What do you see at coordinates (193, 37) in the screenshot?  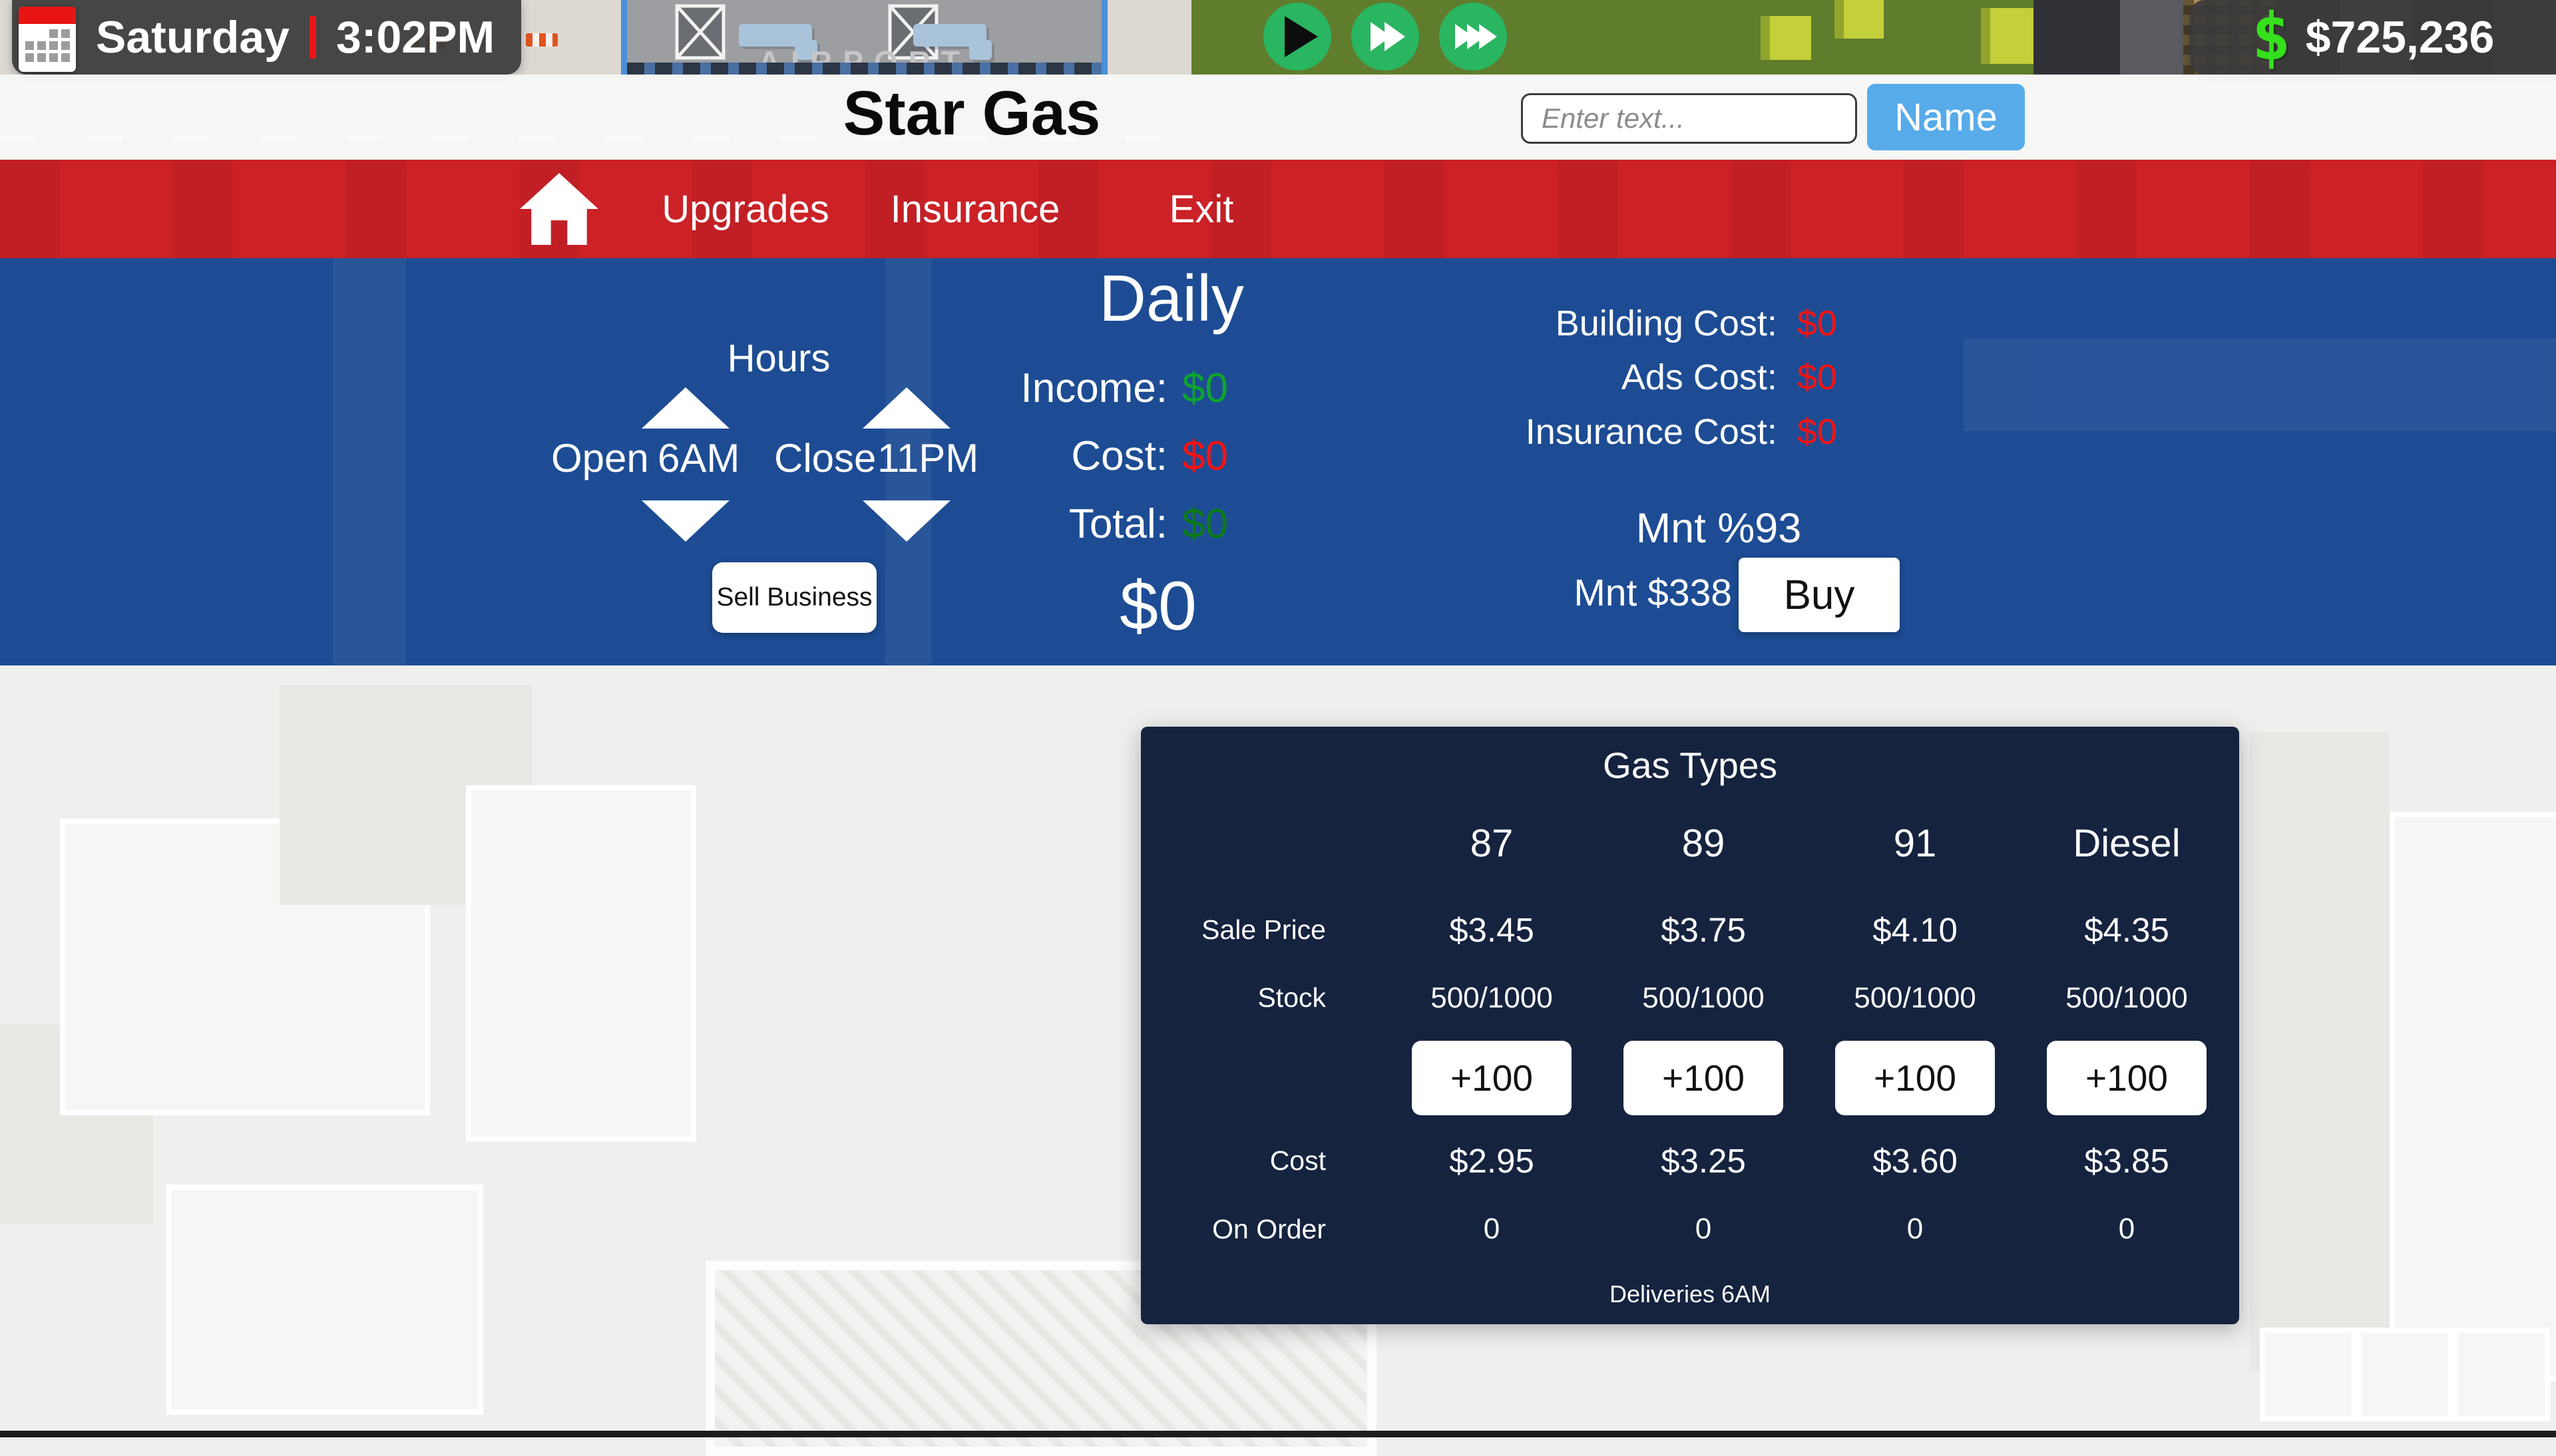 I see `day-label: Saturday` at bounding box center [193, 37].